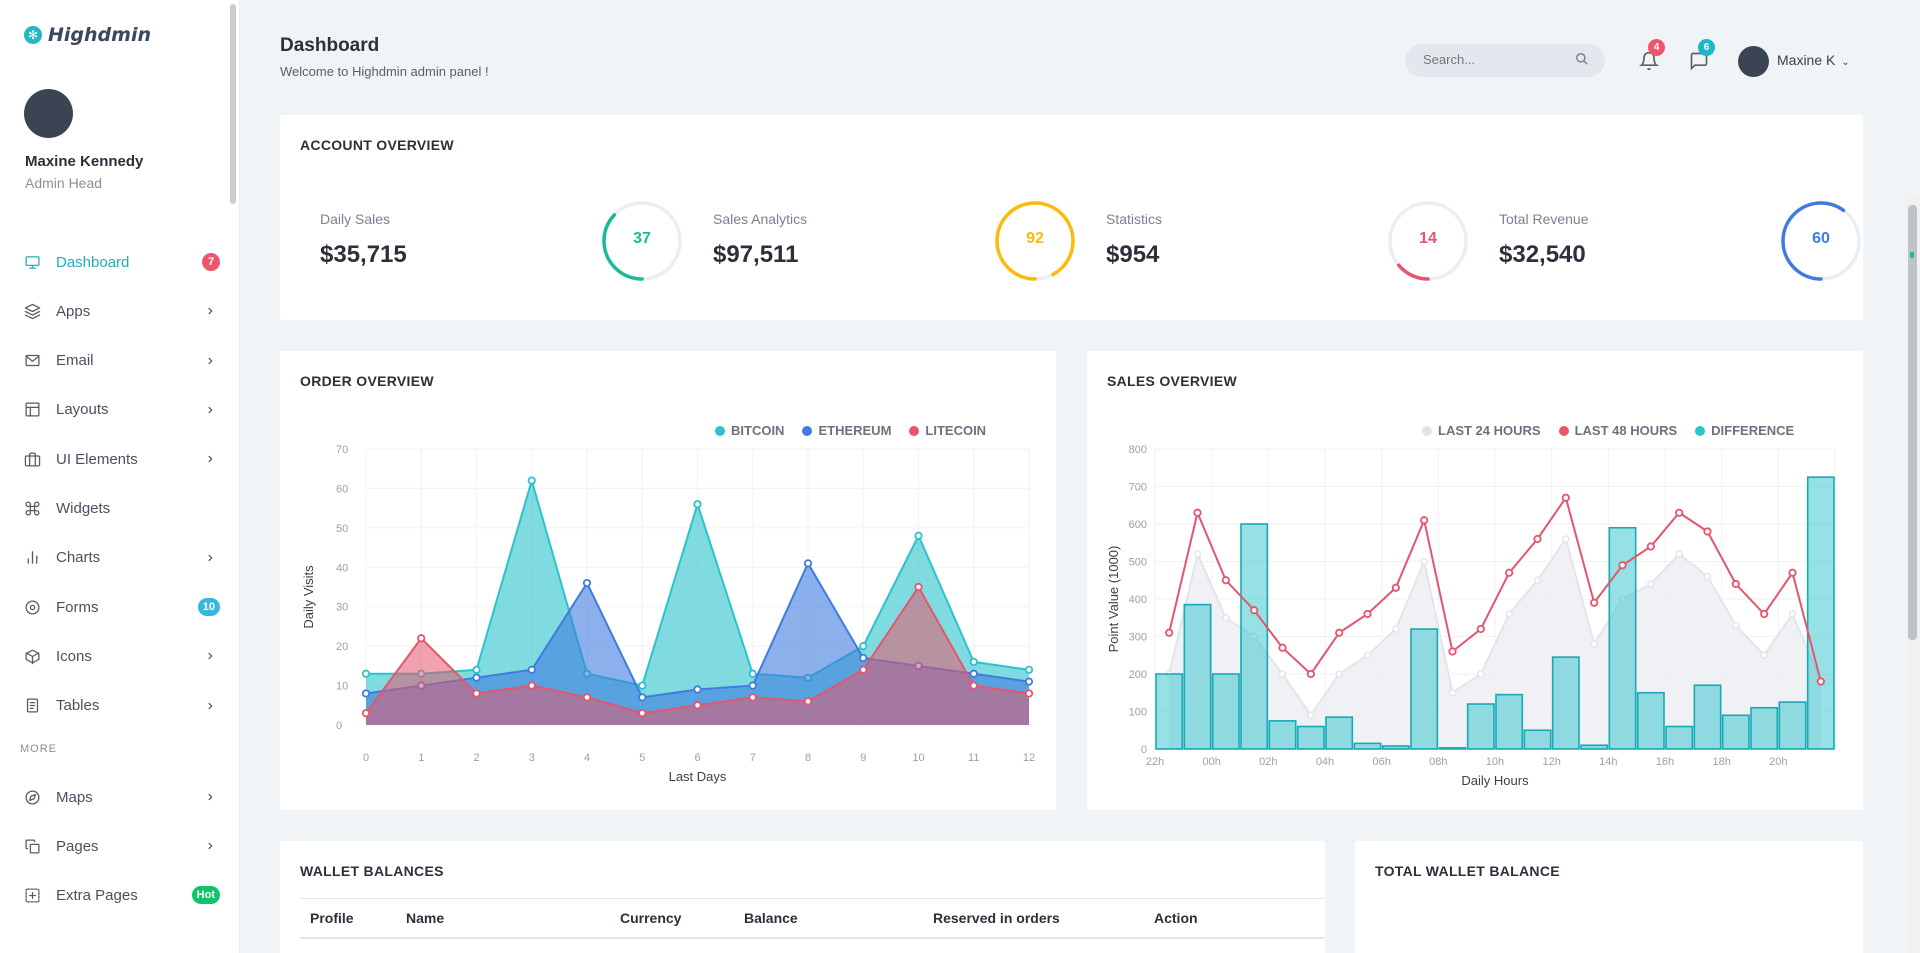  Describe the element at coordinates (119, 311) in the screenshot. I see `sidebar-item-apps: Apps` at that location.